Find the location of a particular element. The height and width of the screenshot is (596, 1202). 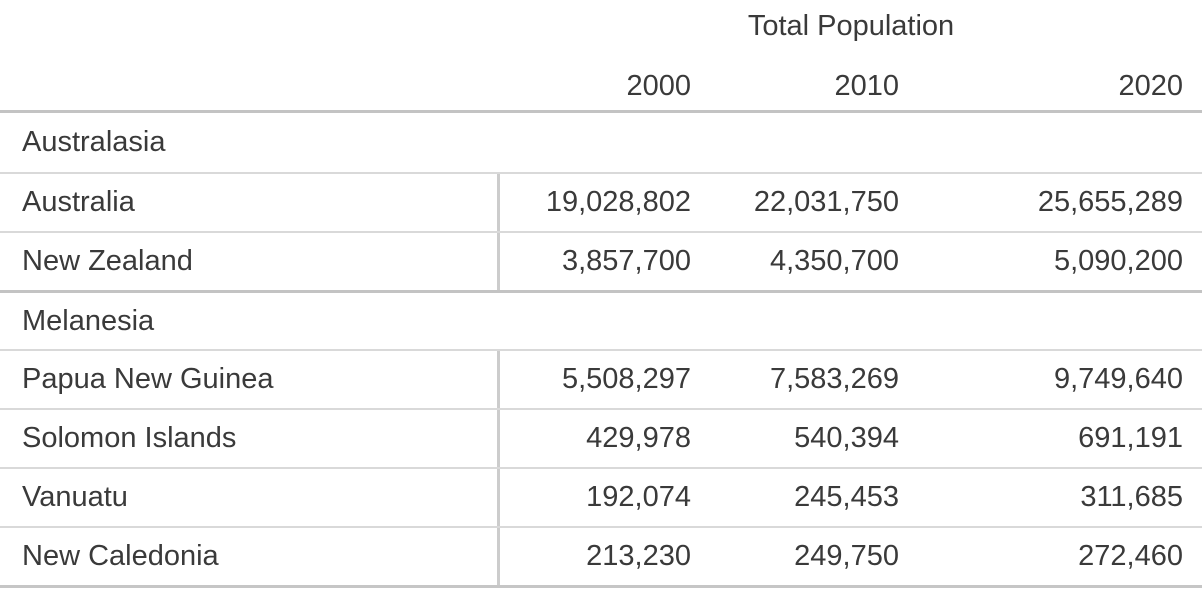

table-row-vanuatu: Vanuatu 192,074 245,453 311,685 is located at coordinates (601, 496).